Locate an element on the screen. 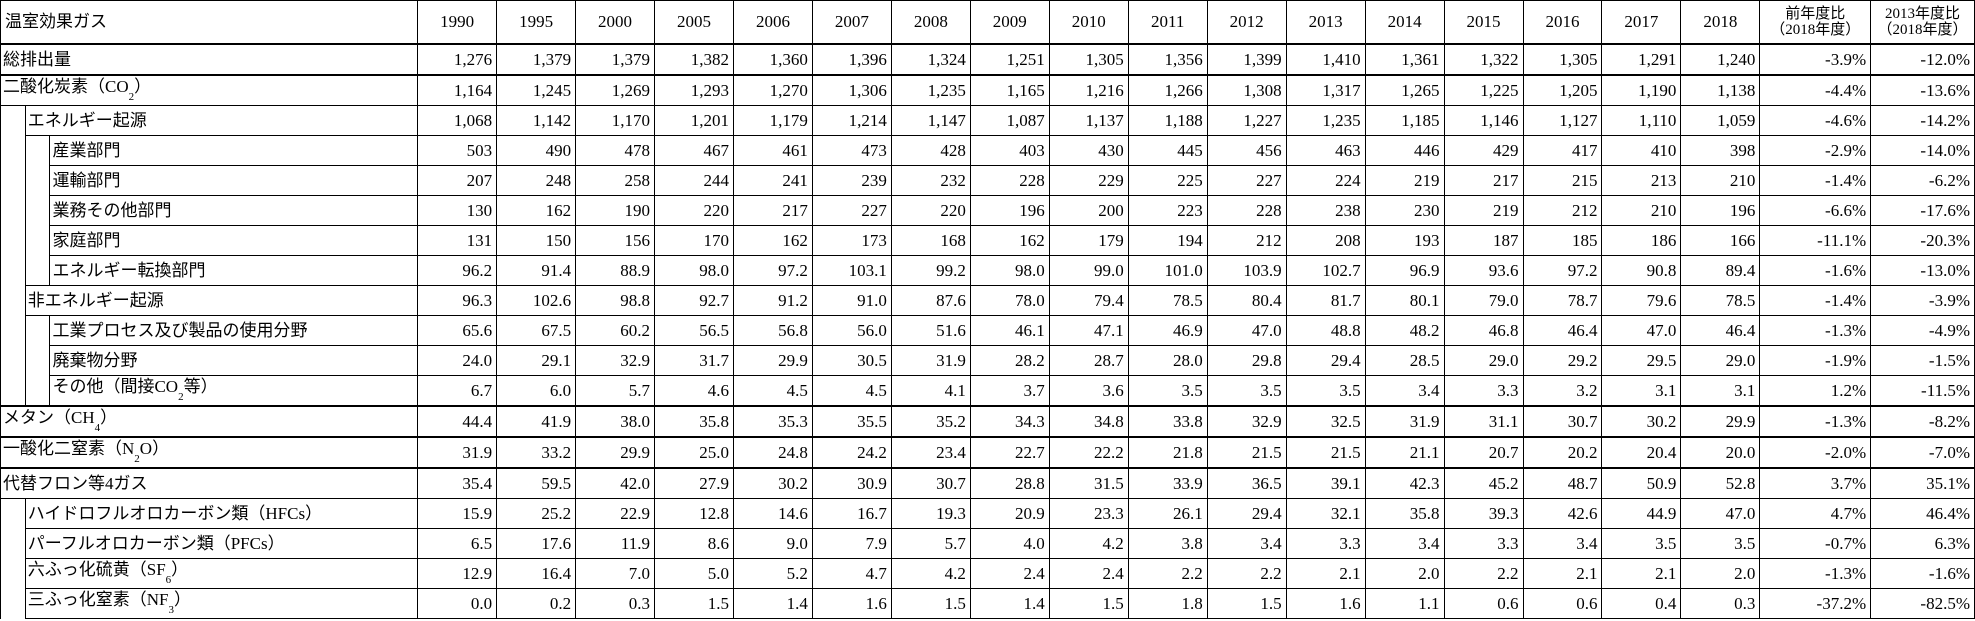 The image size is (1975, 621). value-cell: 1,188 is located at coordinates (1167, 120).